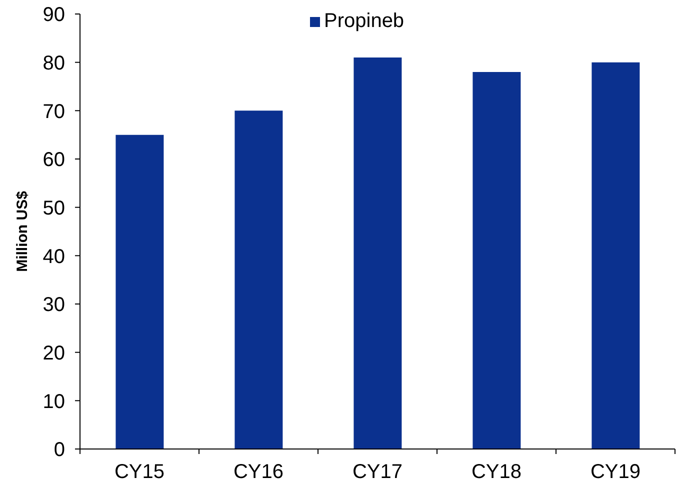  Describe the element at coordinates (53, 401) in the screenshot. I see `y-tick-label: 10` at that location.